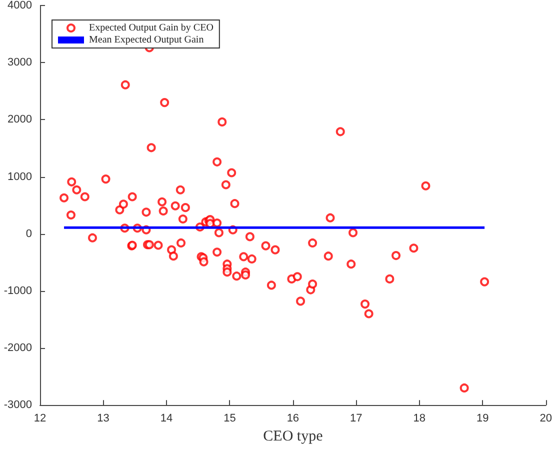  Describe the element at coordinates (546, 418) in the screenshot. I see `x-tick-label: 20` at that location.